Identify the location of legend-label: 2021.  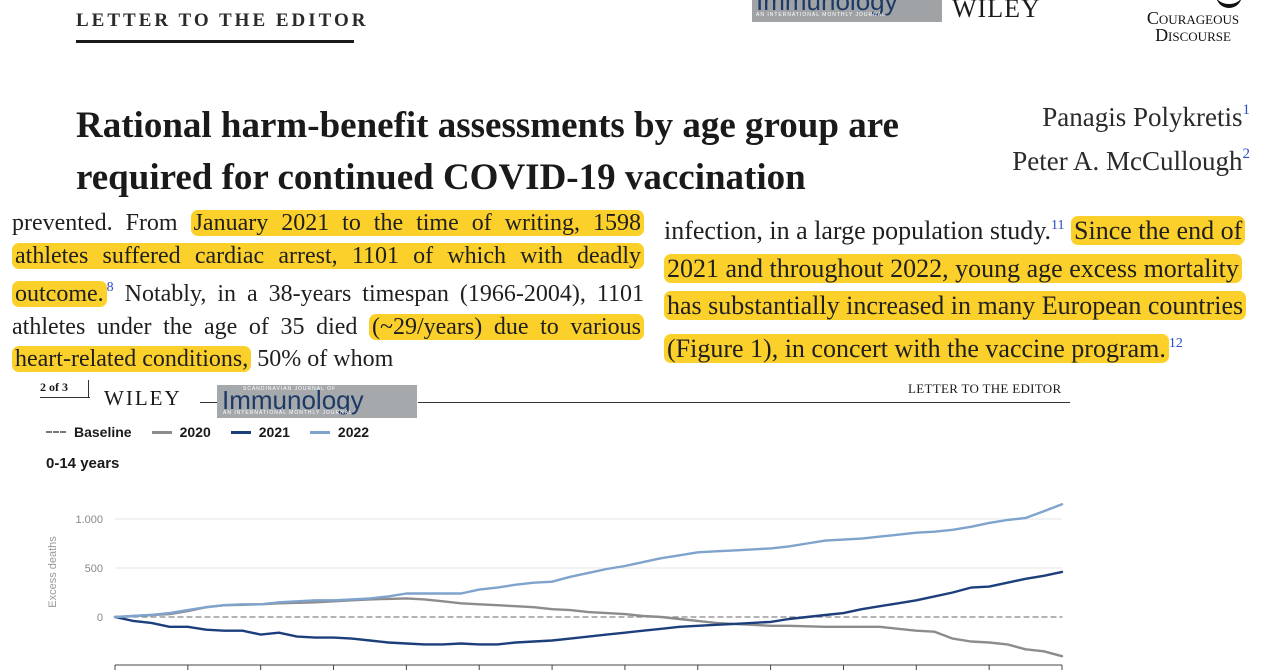
(274, 432).